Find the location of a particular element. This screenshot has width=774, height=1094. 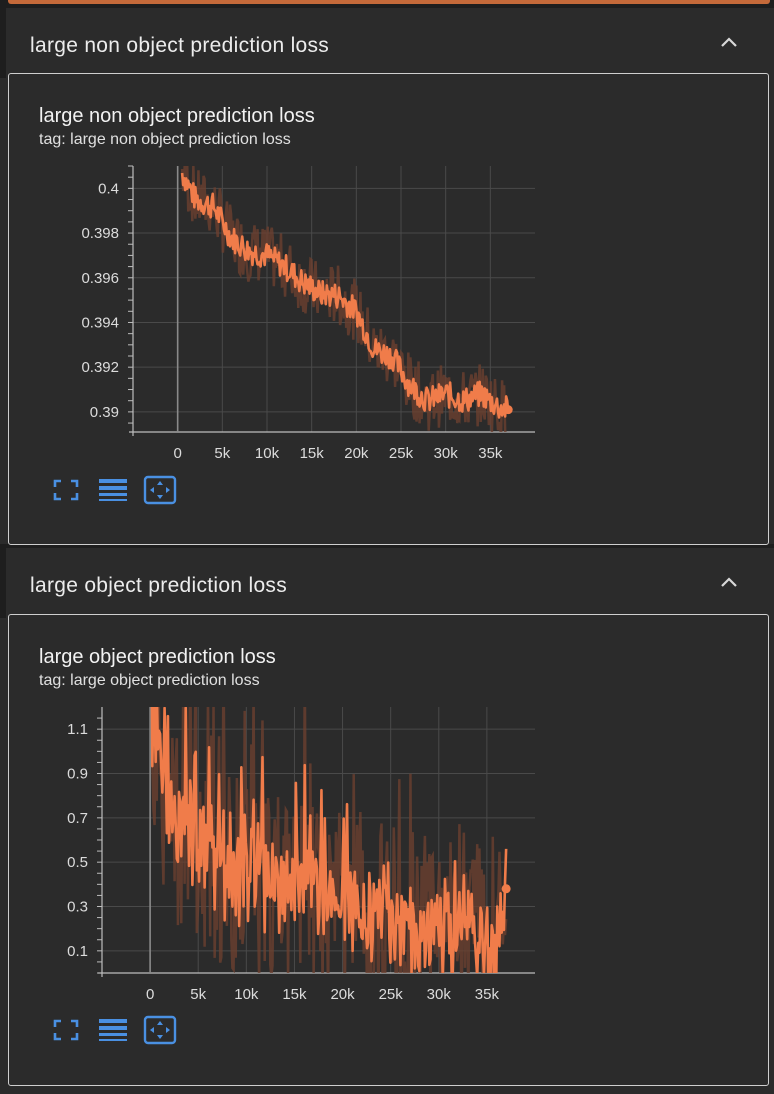

section-header: large non object prediction loss is located at coordinates (387, 43).